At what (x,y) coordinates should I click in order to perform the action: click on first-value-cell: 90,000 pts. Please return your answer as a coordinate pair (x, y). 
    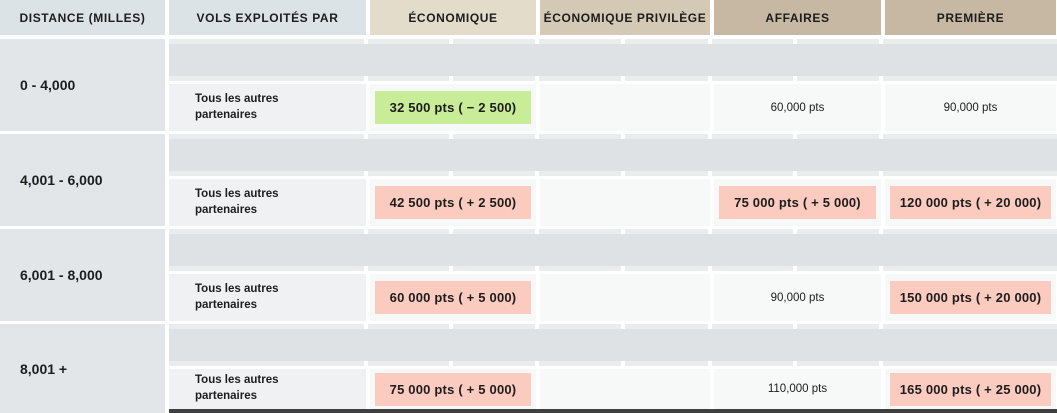
    Looking at the image, I should click on (970, 107).